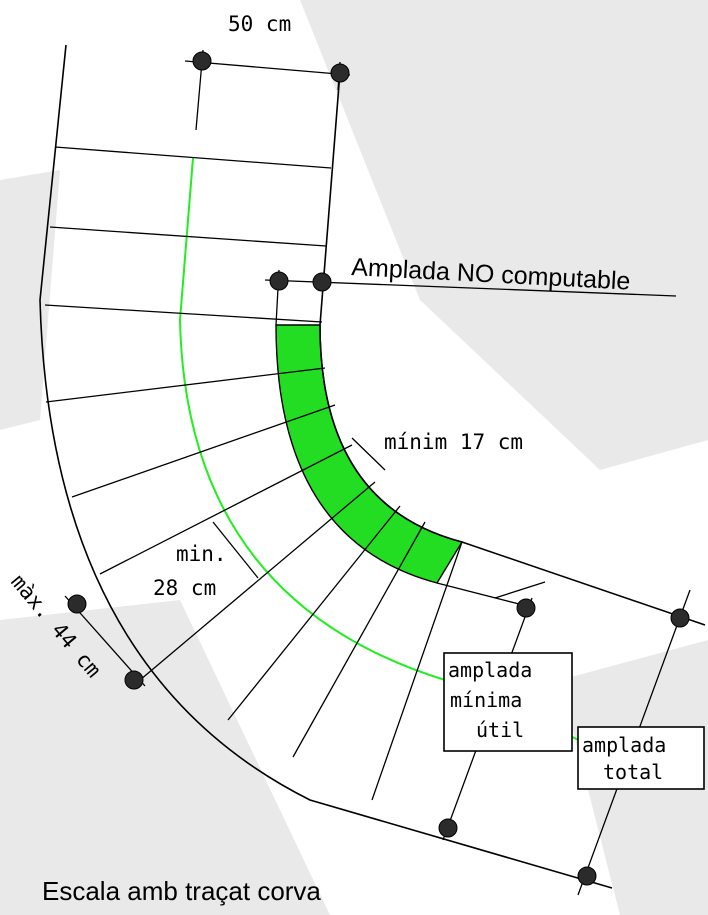 This screenshot has height=915, width=708. I want to click on label-amplada-minima-line2: mínima, so click(486, 700).